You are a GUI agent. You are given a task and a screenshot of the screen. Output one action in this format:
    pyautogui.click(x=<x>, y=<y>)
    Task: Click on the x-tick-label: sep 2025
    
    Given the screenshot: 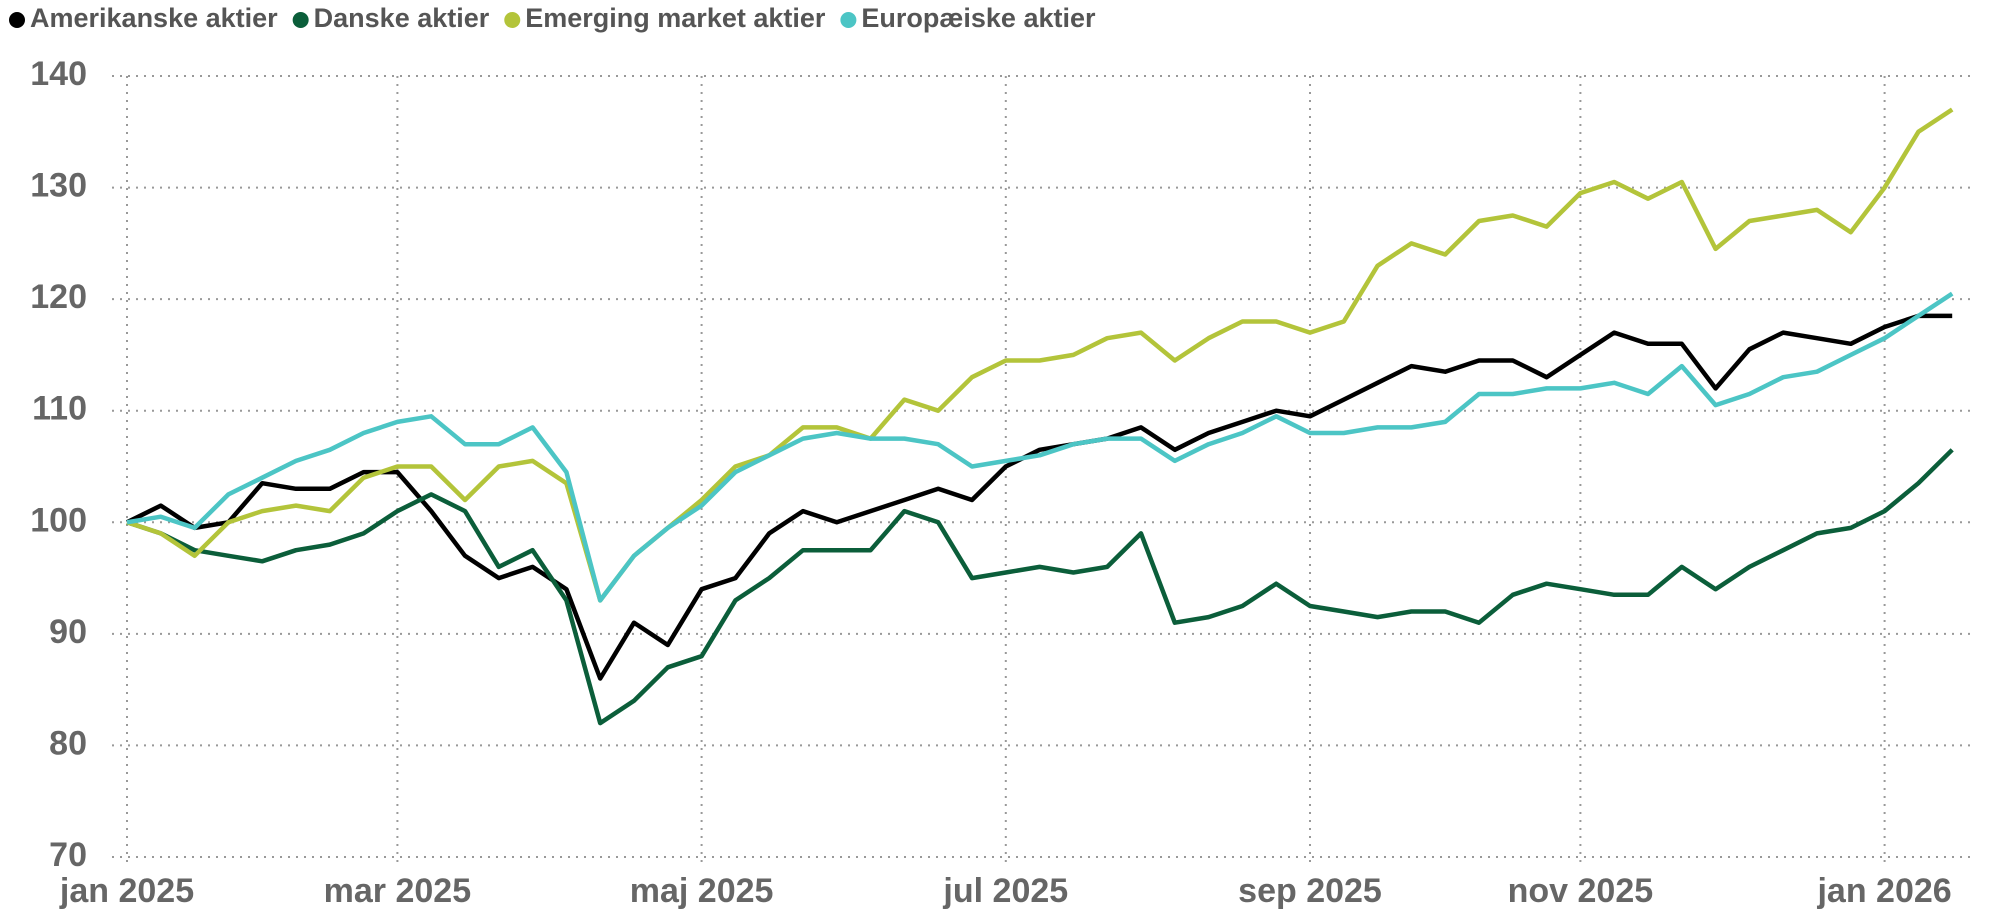 What is the action you would take?
    pyautogui.click(x=1310, y=891)
    